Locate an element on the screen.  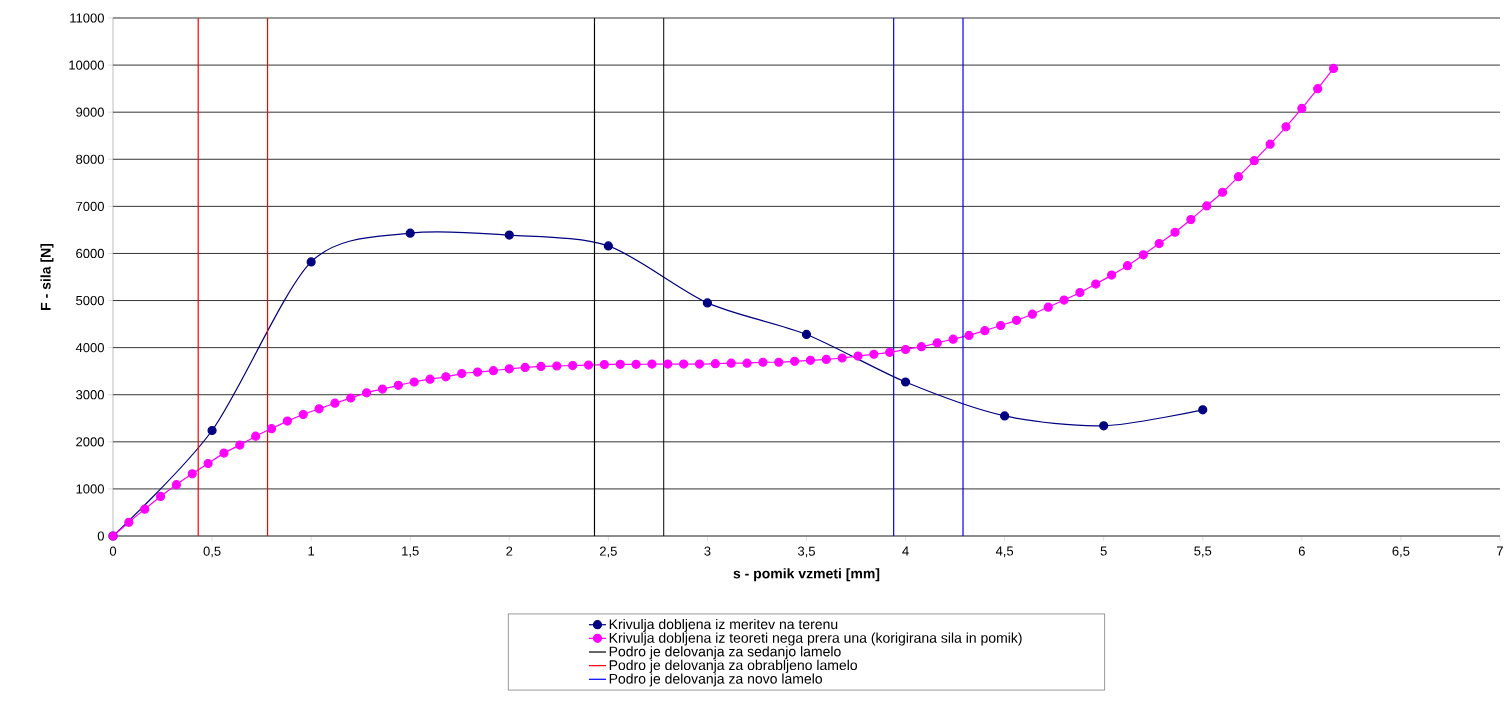
x-tick-label: 6,5 is located at coordinates (1401, 552).